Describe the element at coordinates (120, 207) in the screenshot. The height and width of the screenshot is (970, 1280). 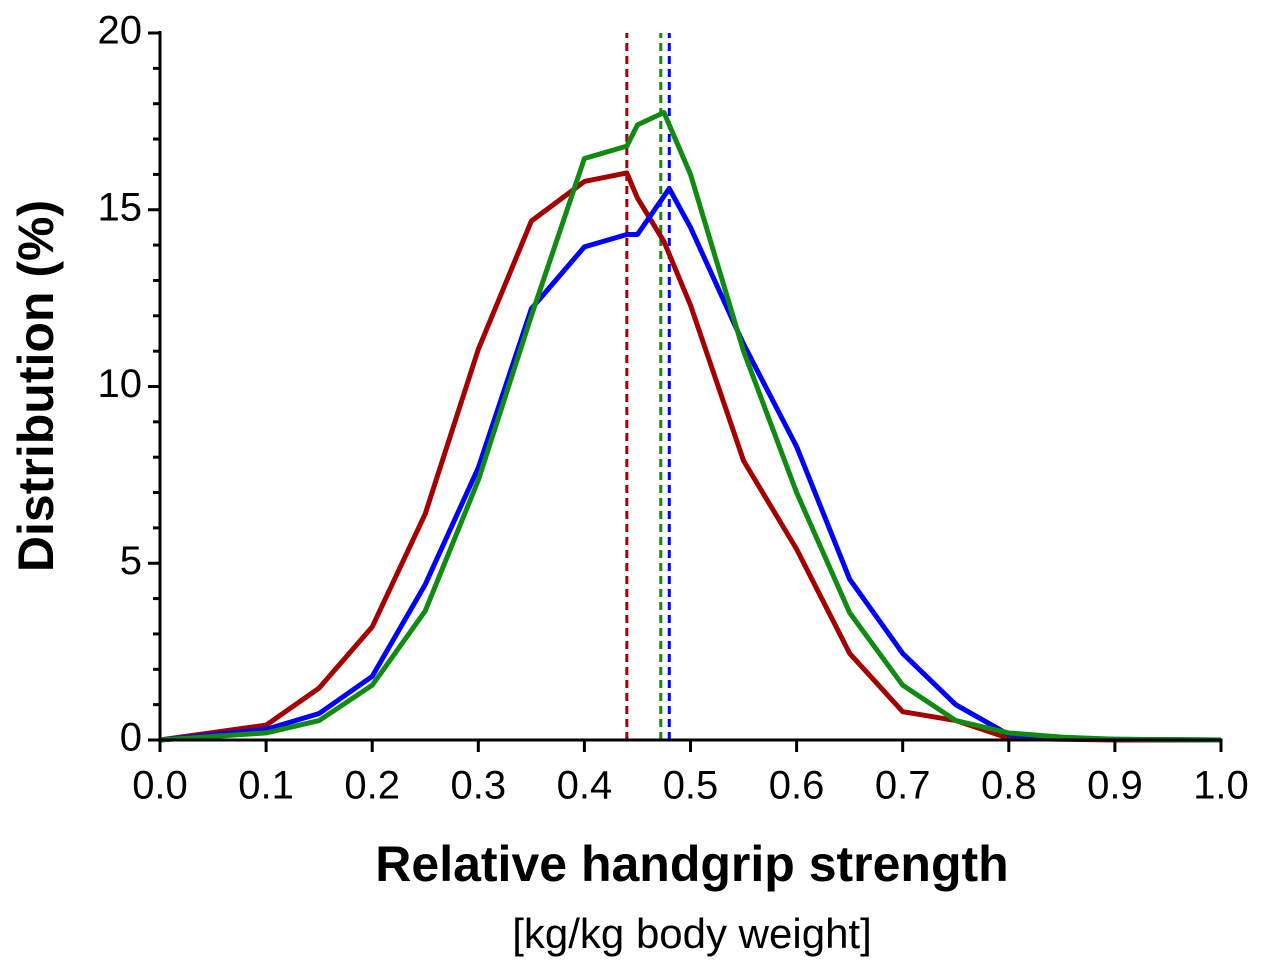
I see `y-tick-label: 15` at that location.